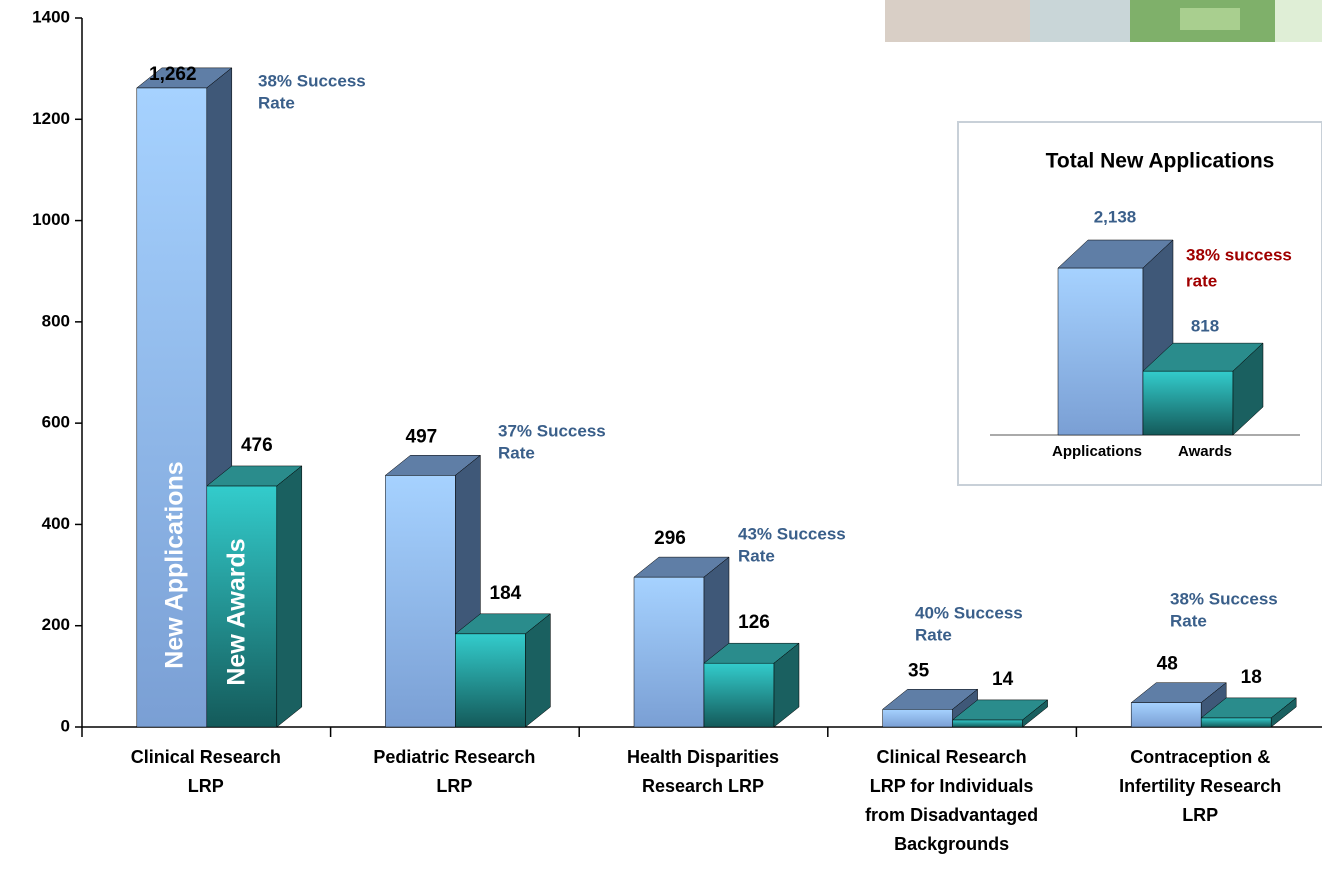 The image size is (1322, 877). What do you see at coordinates (56, 624) in the screenshot?
I see `y-tick-label: 200` at bounding box center [56, 624].